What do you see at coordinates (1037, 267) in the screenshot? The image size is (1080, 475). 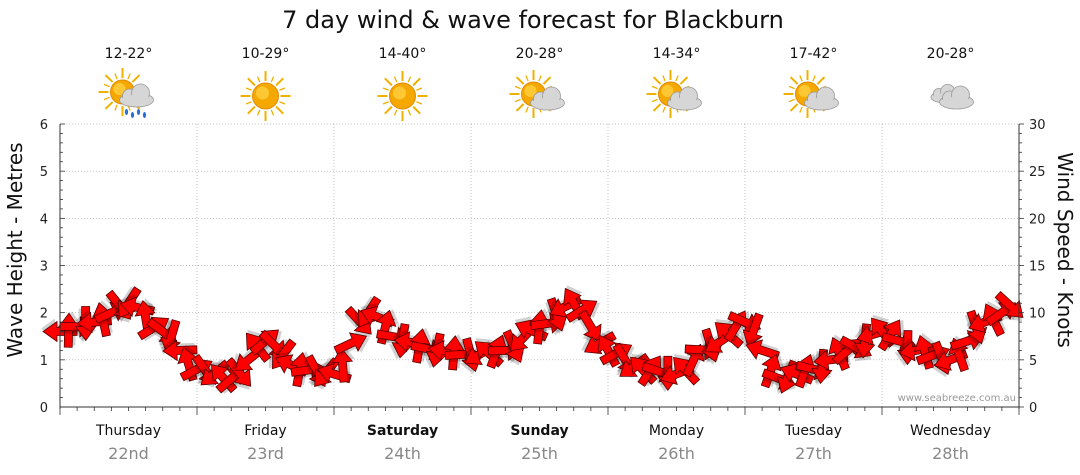 I see `y-tick-label-right: 15` at bounding box center [1037, 267].